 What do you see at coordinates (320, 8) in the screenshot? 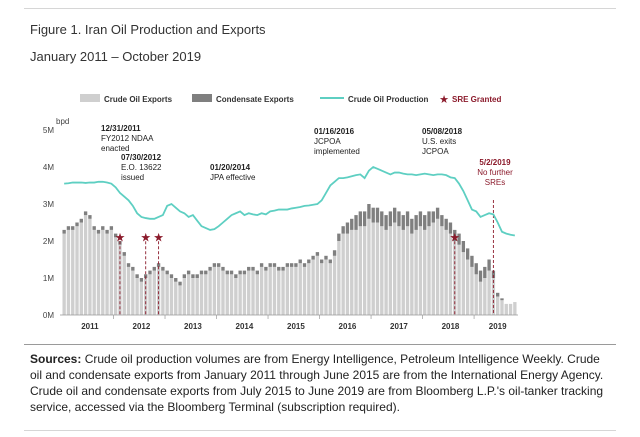
I see `top-divider` at bounding box center [320, 8].